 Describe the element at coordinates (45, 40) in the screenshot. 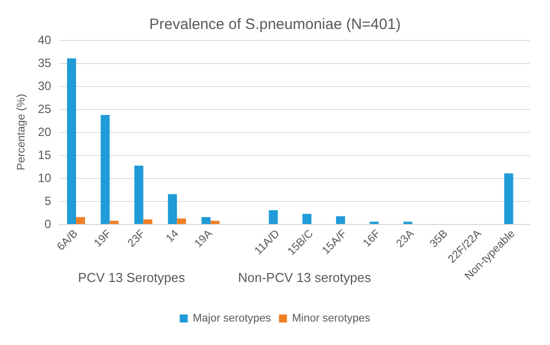

I see `y-tick-label: 40` at that location.